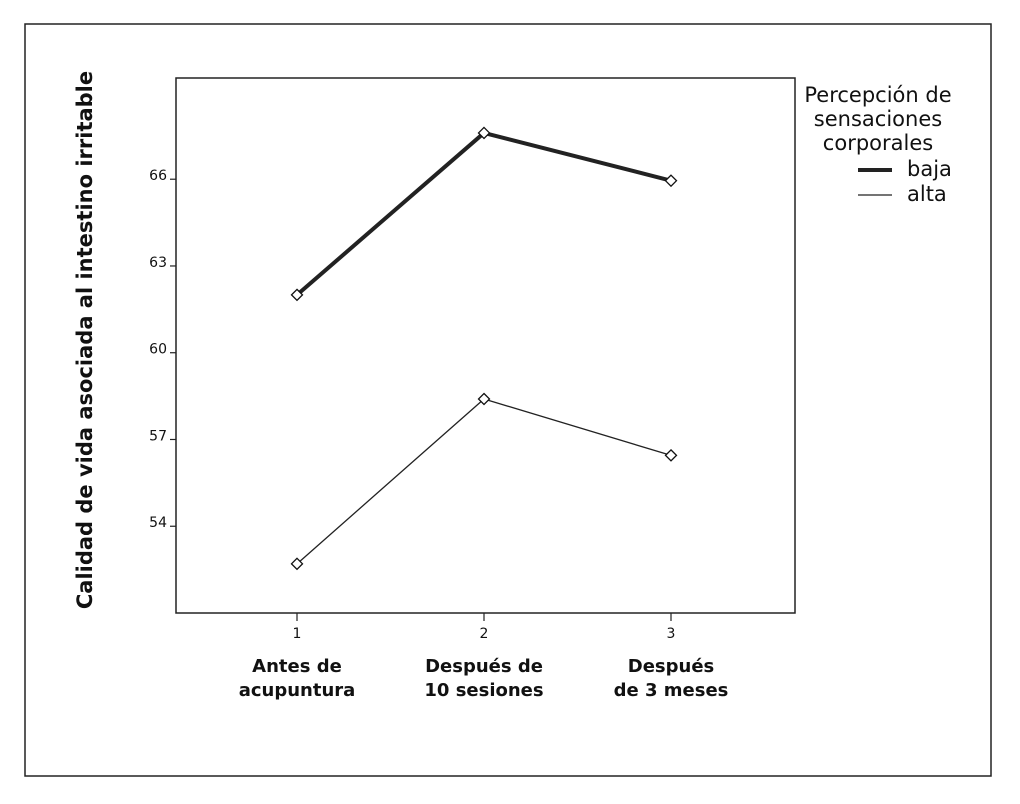 This screenshot has width=1020, height=804. Describe the element at coordinates (878, 119) in the screenshot. I see `legend-title: sensaciones` at that location.